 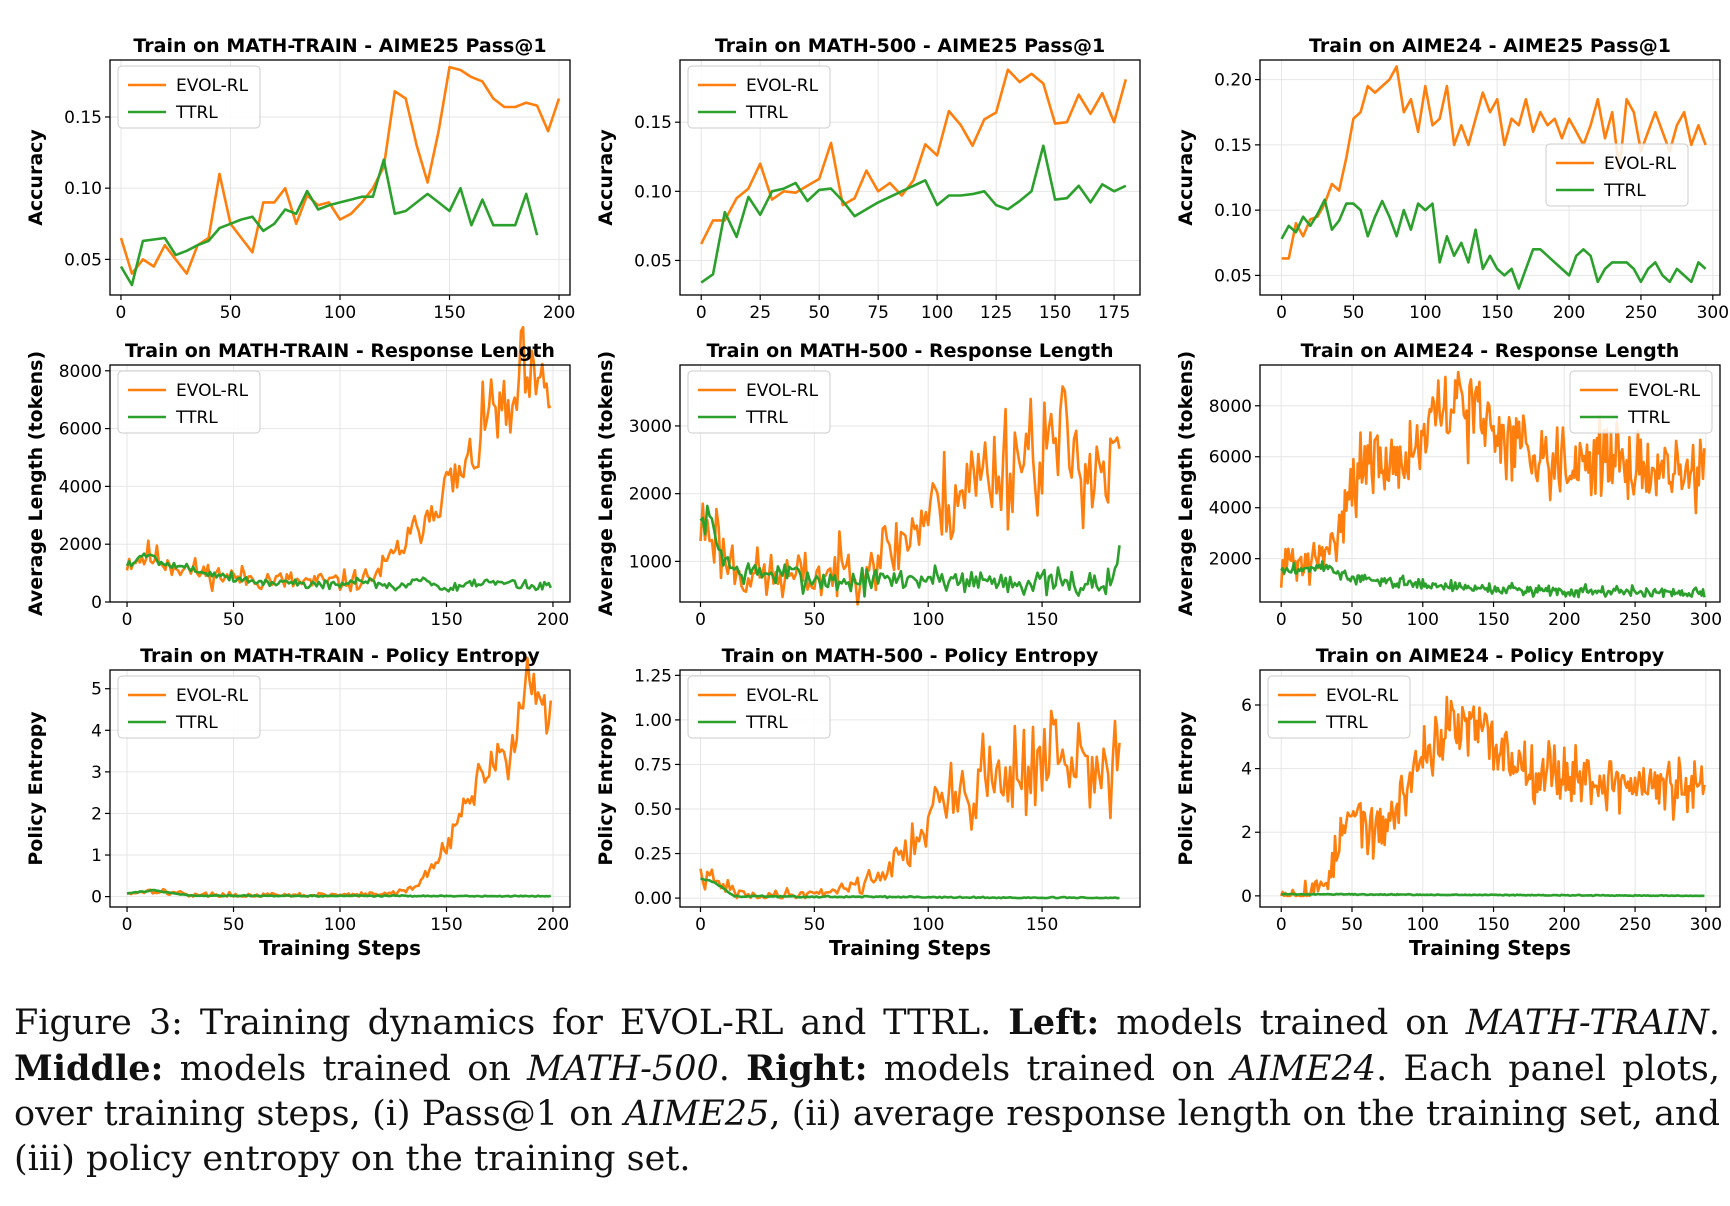 I want to click on y-tick-label: 0.75, so click(x=653, y=765).